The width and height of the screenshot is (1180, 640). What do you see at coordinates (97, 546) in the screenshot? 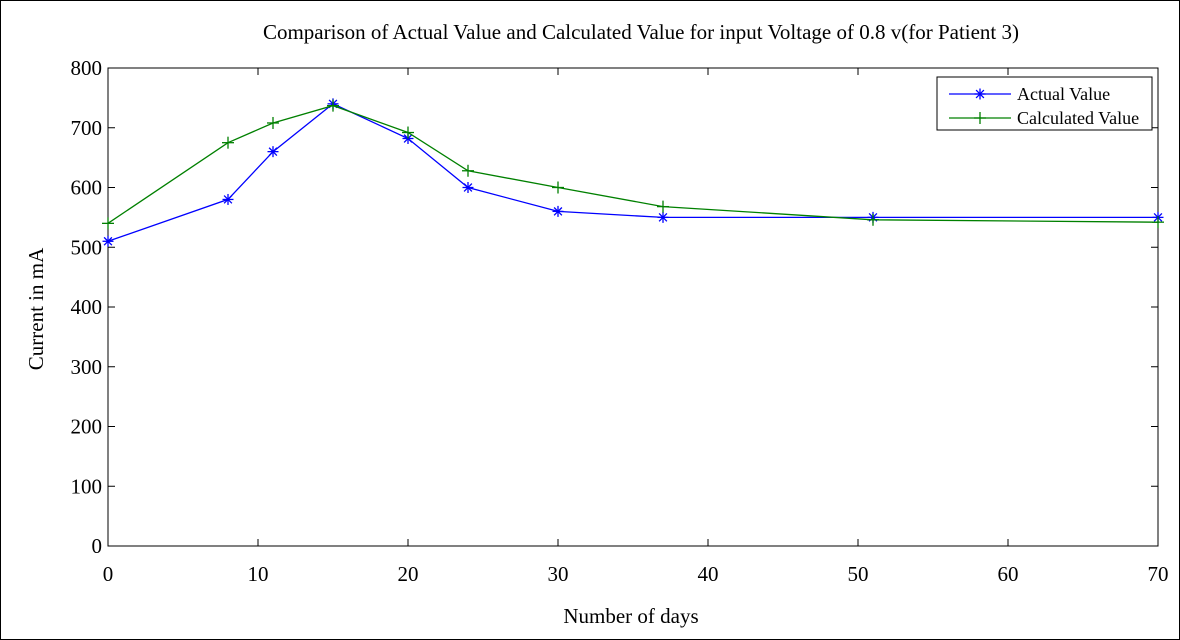
I see `y-tick-label: 0` at bounding box center [97, 546].